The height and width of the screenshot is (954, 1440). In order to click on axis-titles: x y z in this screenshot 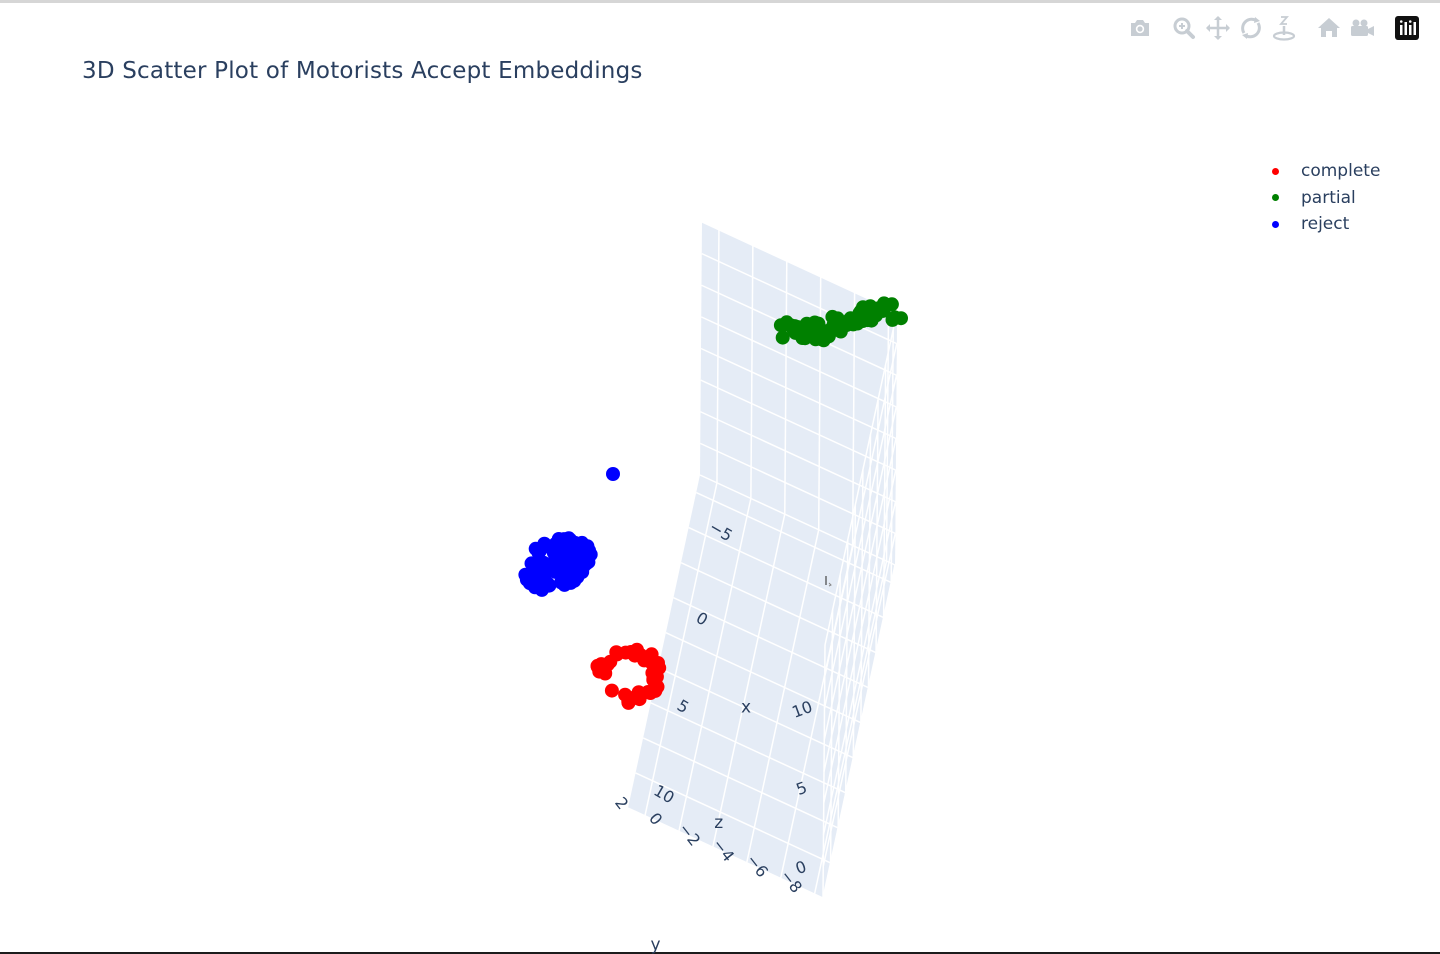, I will do `click(700, 826)`.